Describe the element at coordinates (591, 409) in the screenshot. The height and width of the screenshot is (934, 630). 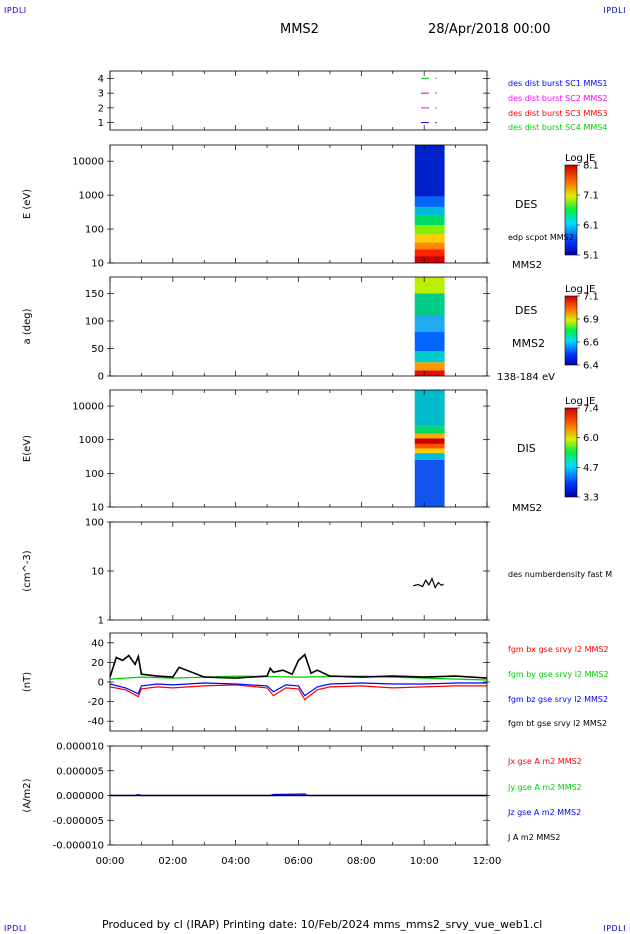
I see `dis_energy-colorbar-tick-label-0: 7.4` at that location.